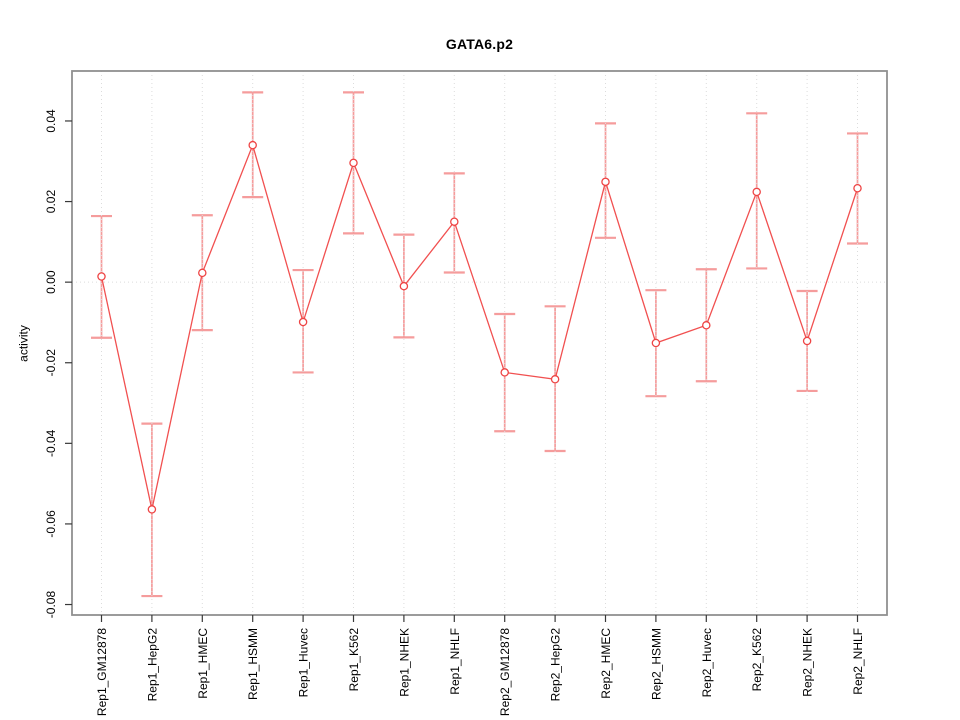 This screenshot has height=720, width=960. I want to click on y-tick-label: -0.06, so click(51, 524).